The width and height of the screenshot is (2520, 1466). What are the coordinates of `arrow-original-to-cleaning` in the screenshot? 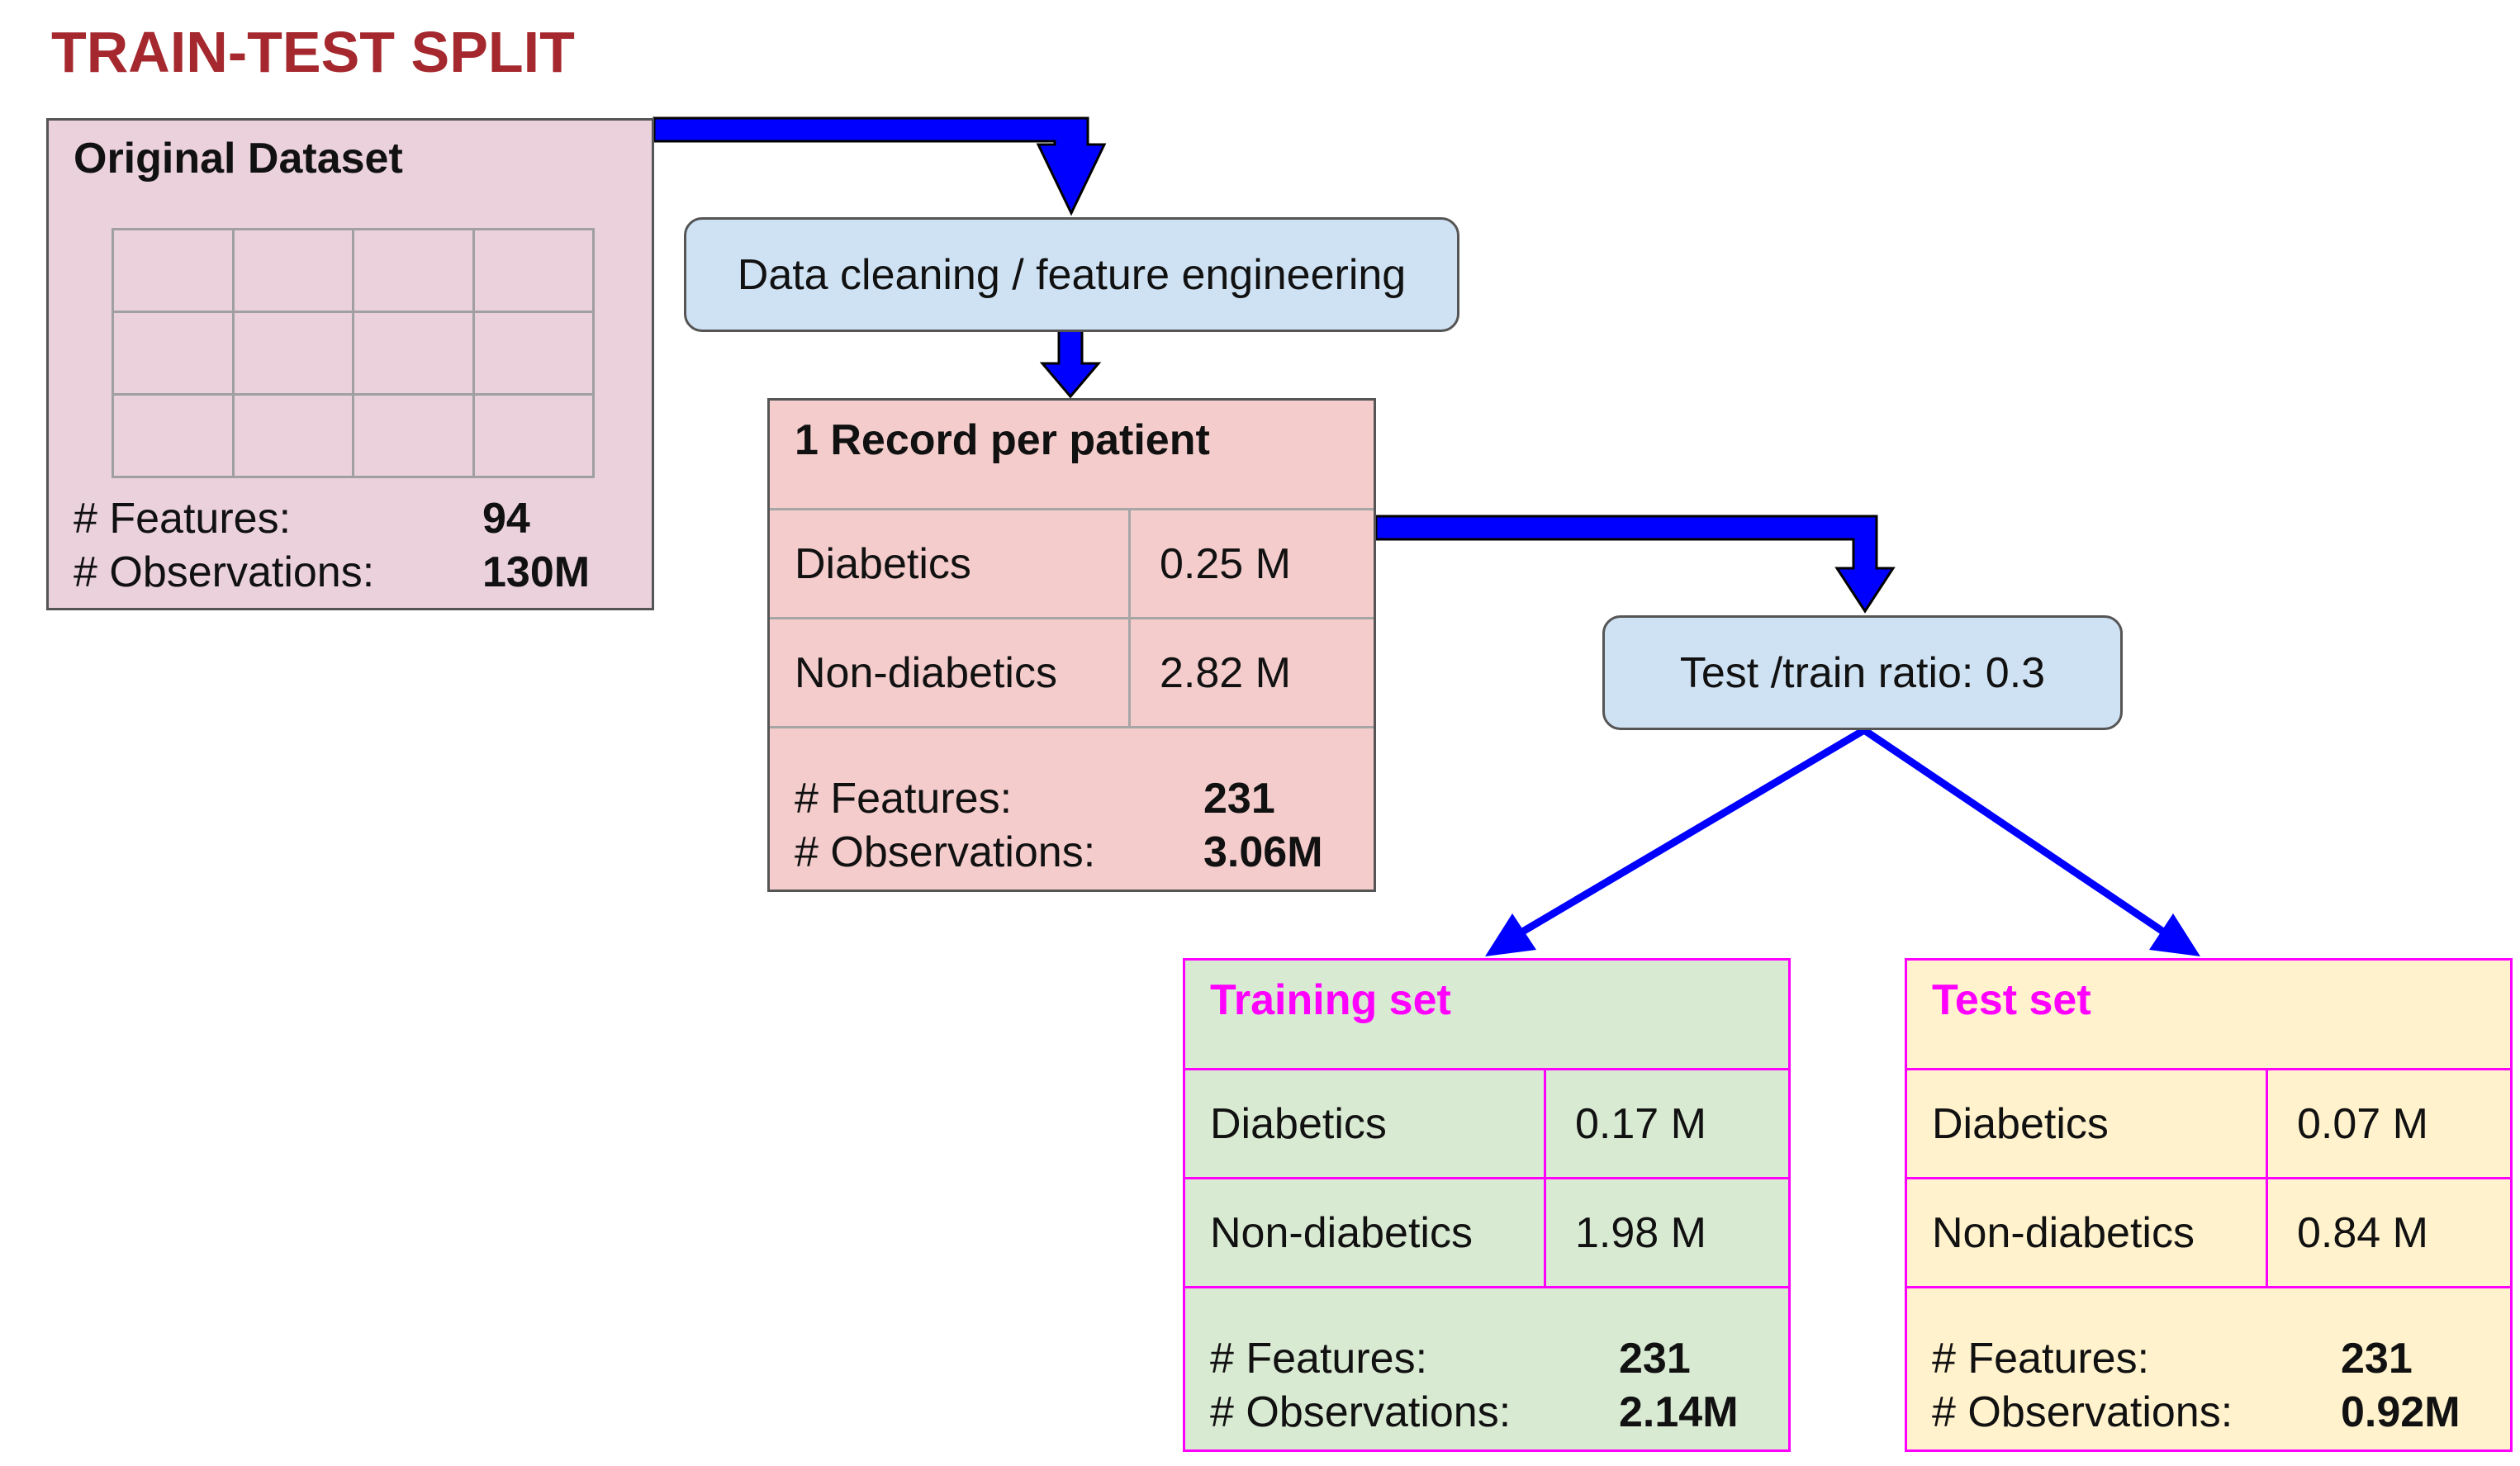 It's located at (880, 166).